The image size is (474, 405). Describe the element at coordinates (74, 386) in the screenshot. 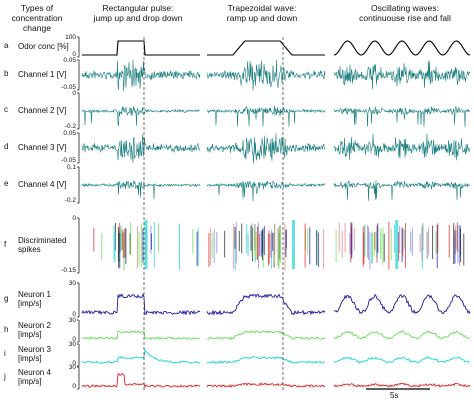

I see `tick-label-j-1: 0` at that location.